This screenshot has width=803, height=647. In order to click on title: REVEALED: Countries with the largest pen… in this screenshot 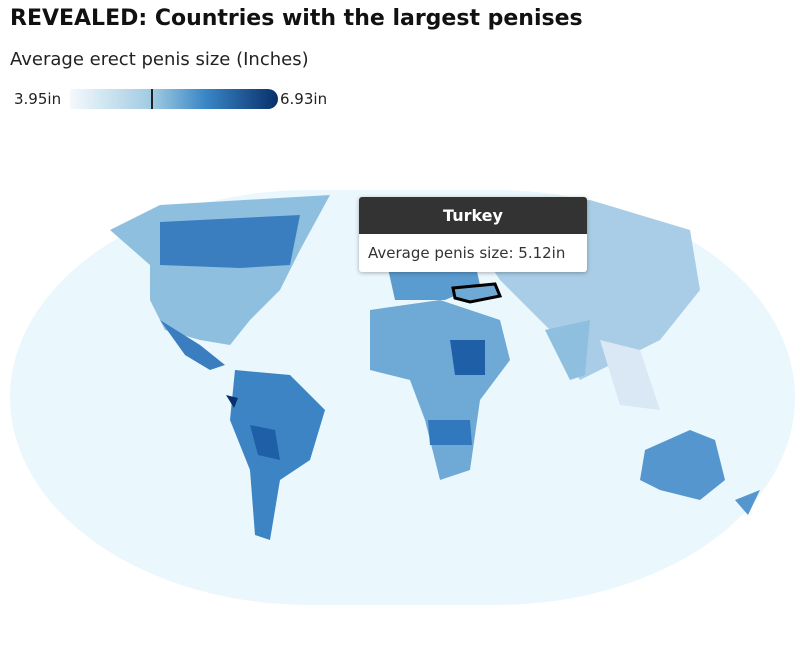, I will do `click(296, 18)`.